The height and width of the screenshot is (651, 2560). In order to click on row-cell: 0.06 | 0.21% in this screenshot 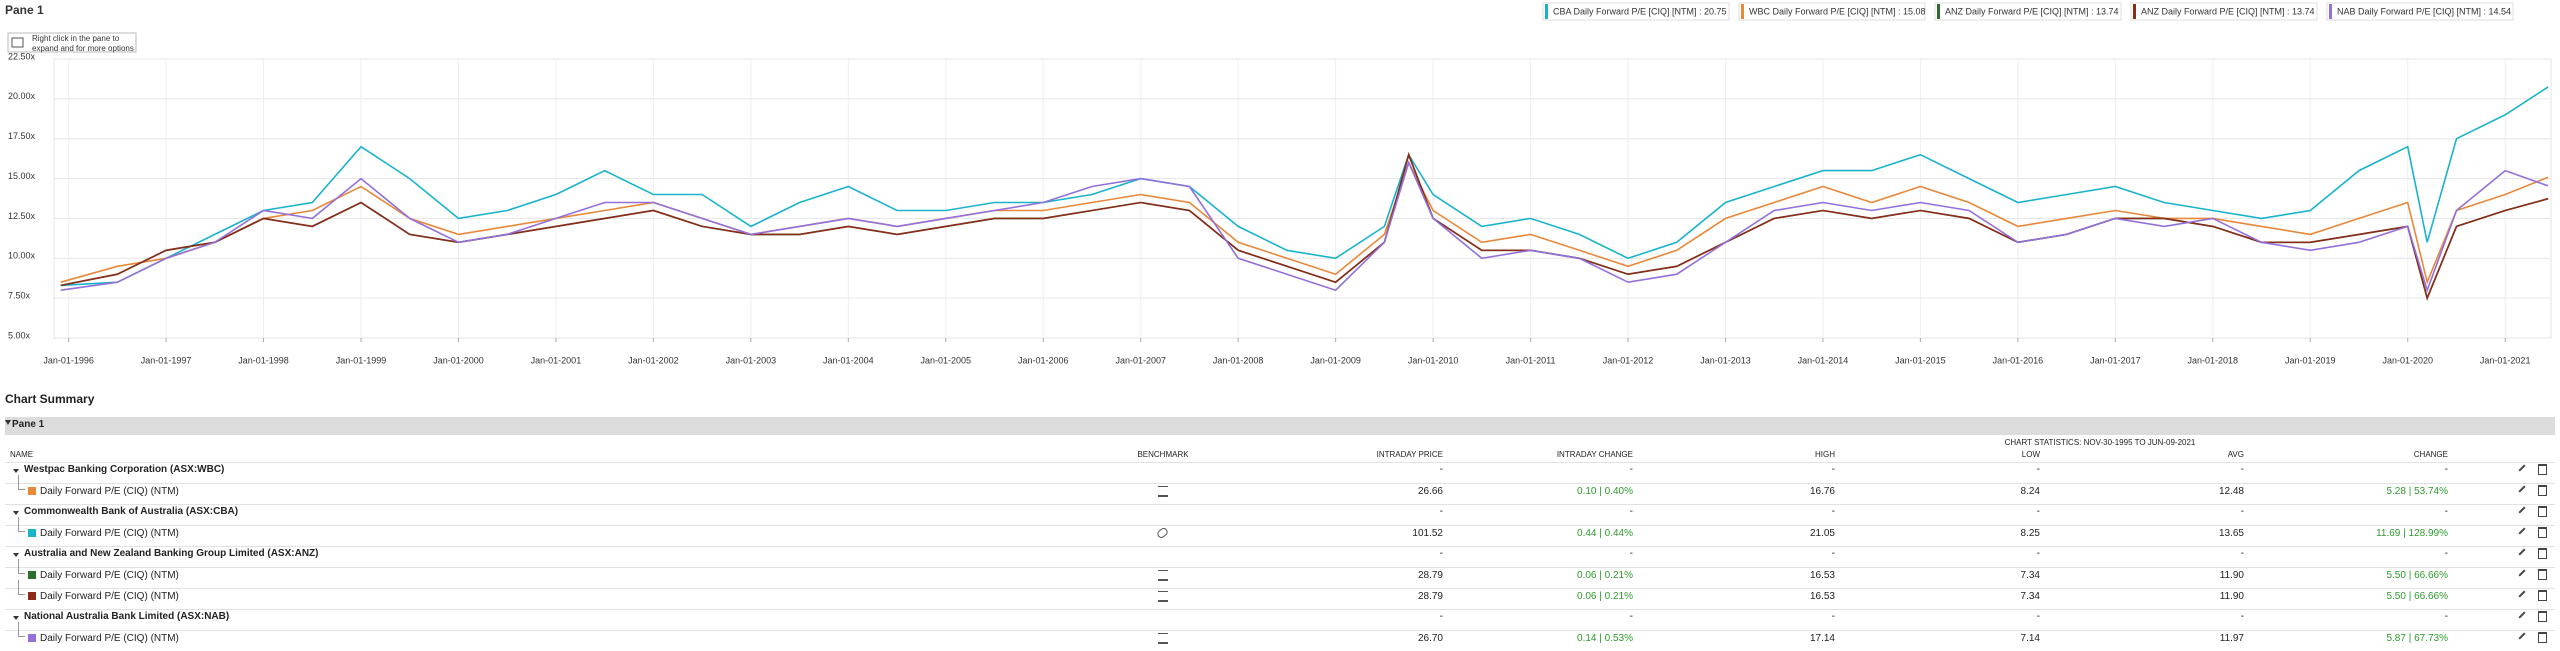, I will do `click(1605, 575)`.